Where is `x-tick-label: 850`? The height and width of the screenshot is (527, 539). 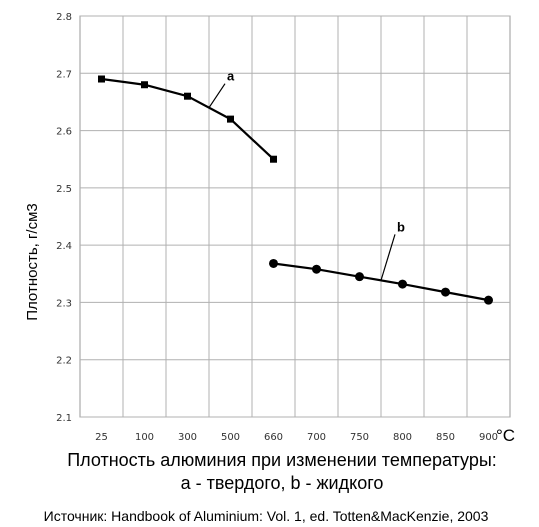
x-tick-label: 850 is located at coordinates (445, 437).